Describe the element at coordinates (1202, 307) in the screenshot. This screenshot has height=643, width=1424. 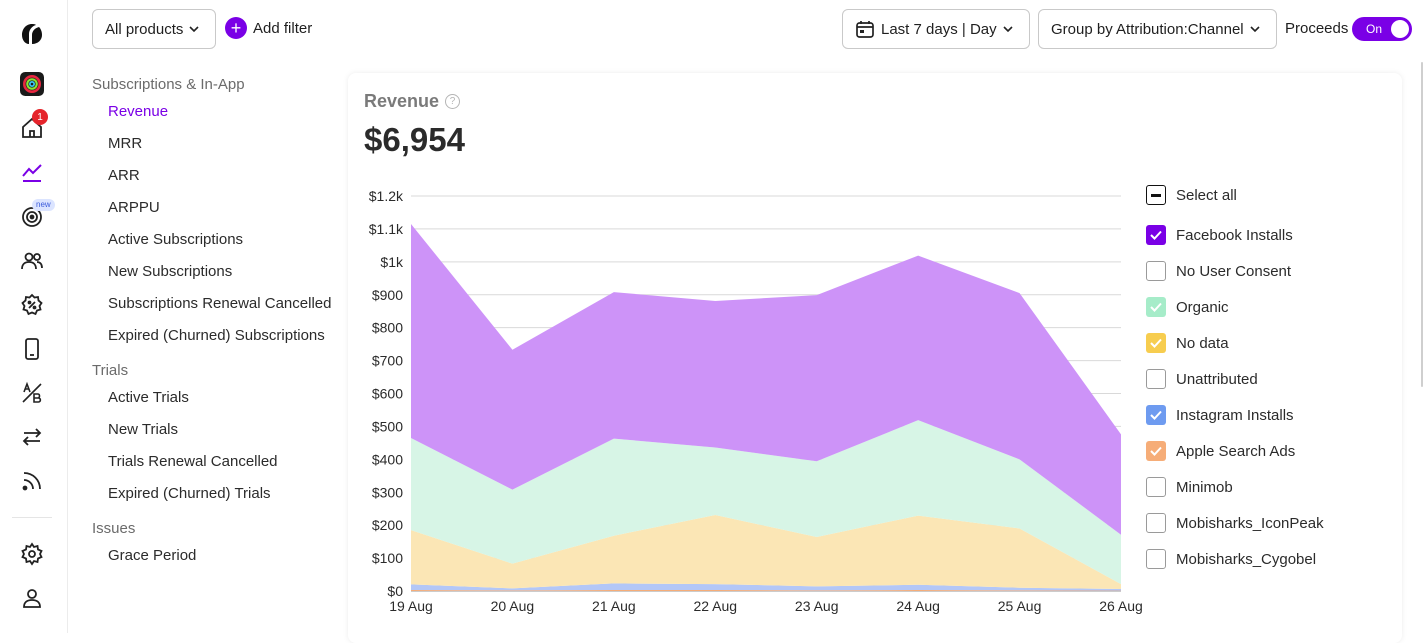
I see `legend-label: Organic` at that location.